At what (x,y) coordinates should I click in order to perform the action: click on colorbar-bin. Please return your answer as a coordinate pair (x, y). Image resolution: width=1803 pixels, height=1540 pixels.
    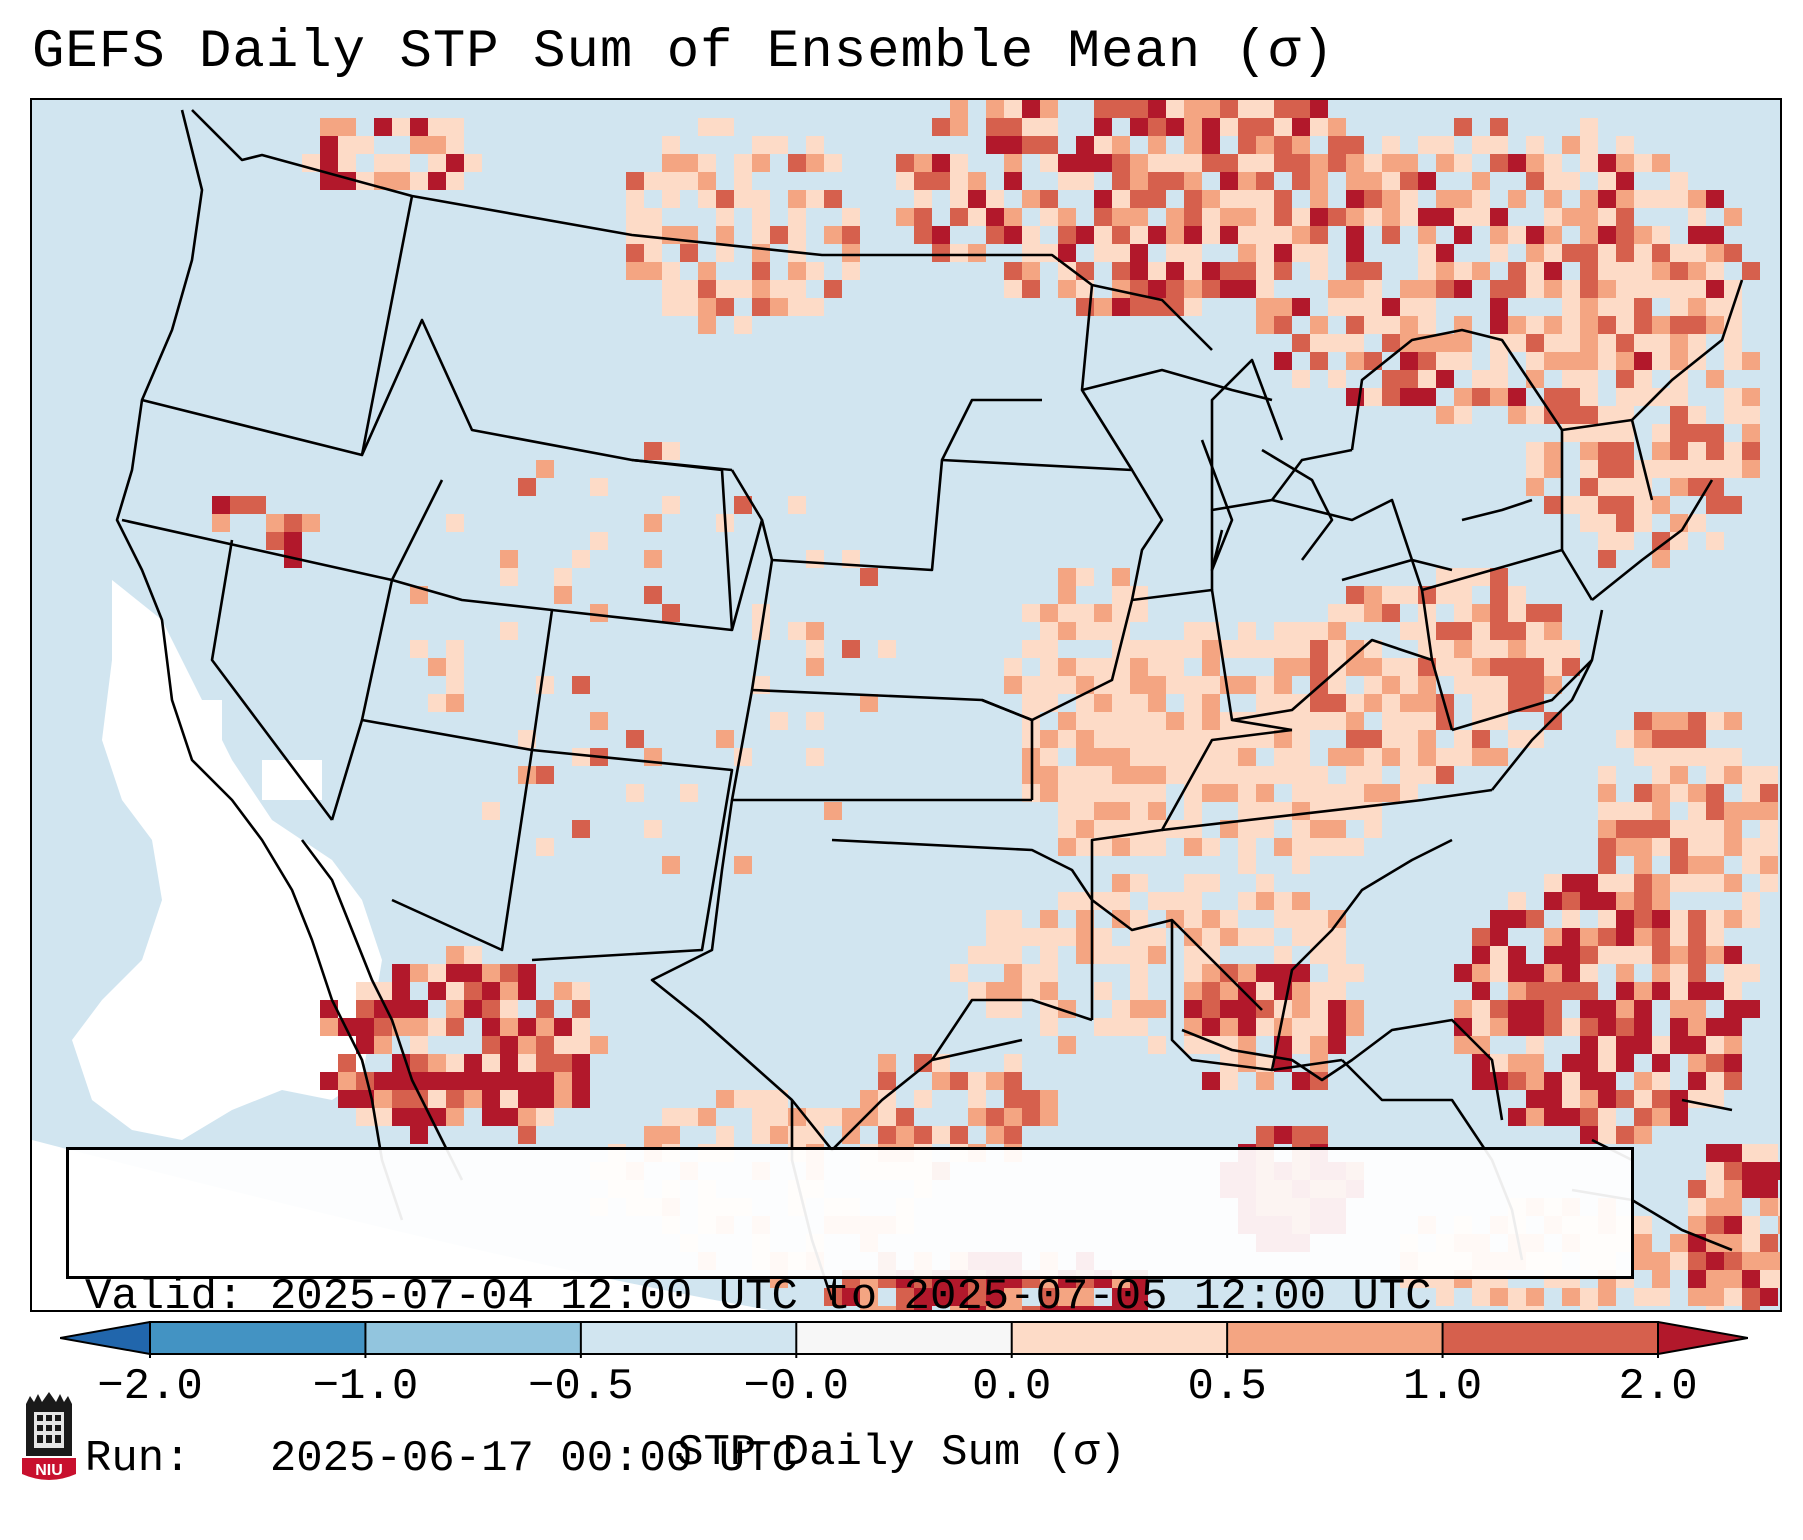
    Looking at the image, I should click on (1550, 1338).